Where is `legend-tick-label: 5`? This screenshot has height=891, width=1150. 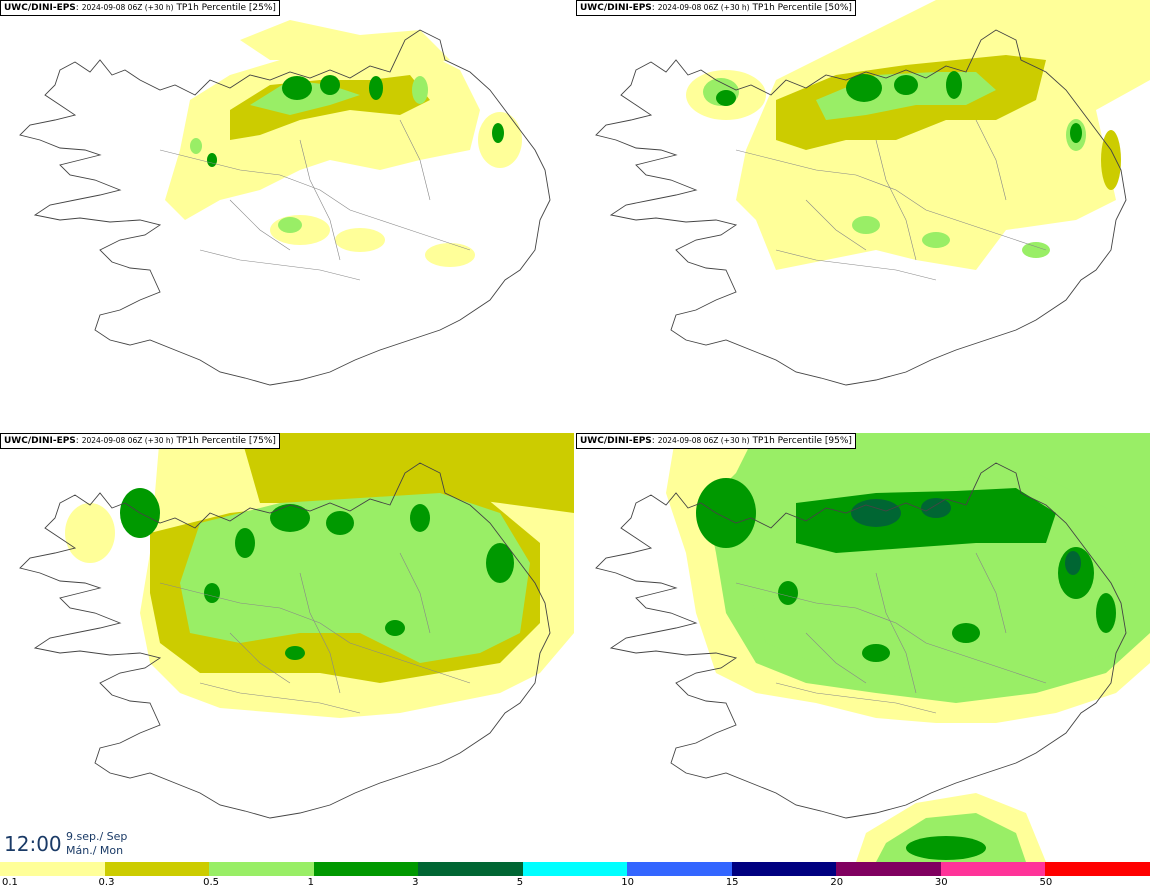 legend-tick-label: 5 is located at coordinates (520, 882).